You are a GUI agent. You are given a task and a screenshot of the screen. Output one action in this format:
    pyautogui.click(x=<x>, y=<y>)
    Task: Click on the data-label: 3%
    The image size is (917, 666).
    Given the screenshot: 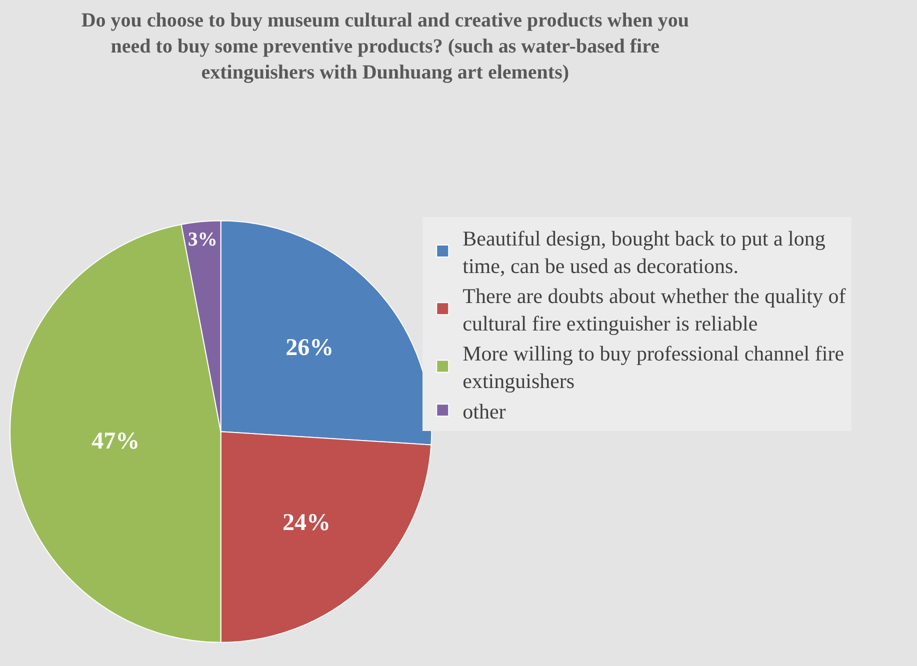 What is the action you would take?
    pyautogui.click(x=203, y=240)
    